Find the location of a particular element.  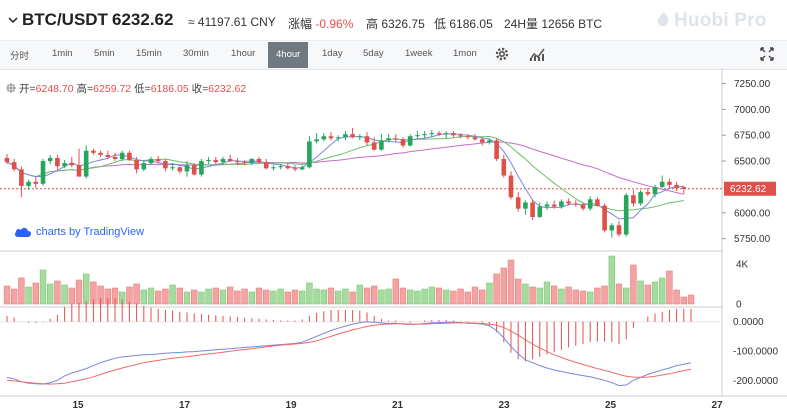

volume-value: 12656 BTC is located at coordinates (572, 24).